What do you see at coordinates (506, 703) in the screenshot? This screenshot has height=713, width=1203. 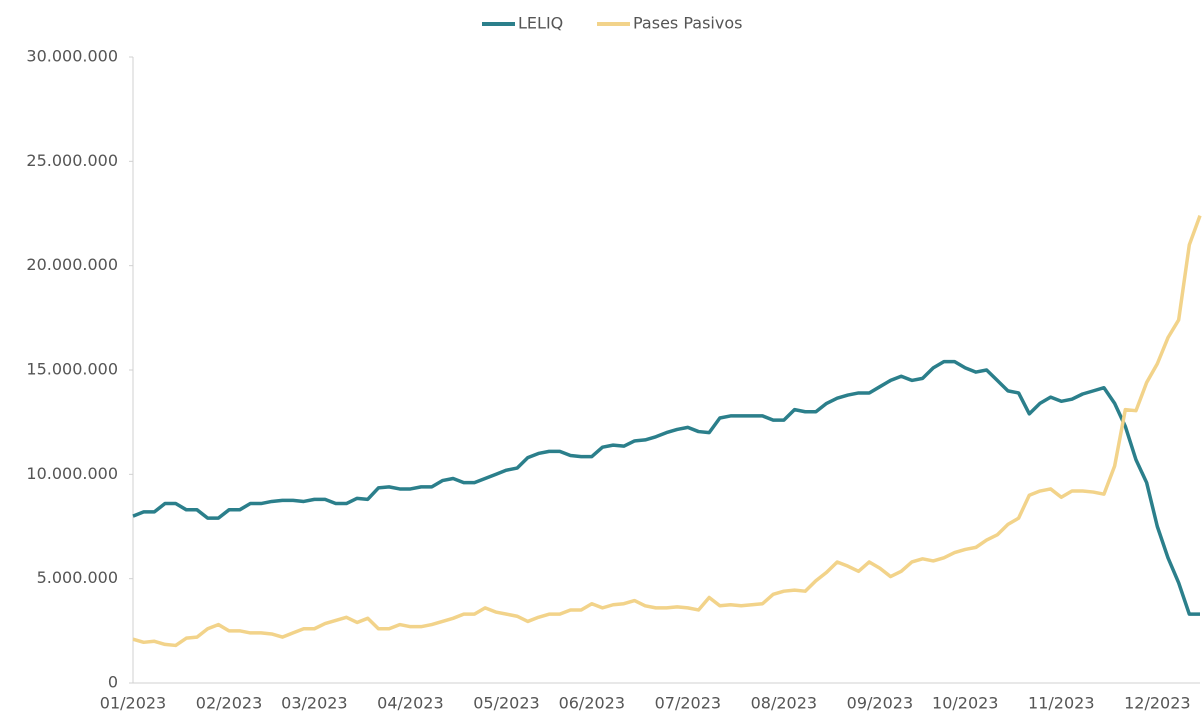 I see `x-tick-label: 05/2023` at bounding box center [506, 703].